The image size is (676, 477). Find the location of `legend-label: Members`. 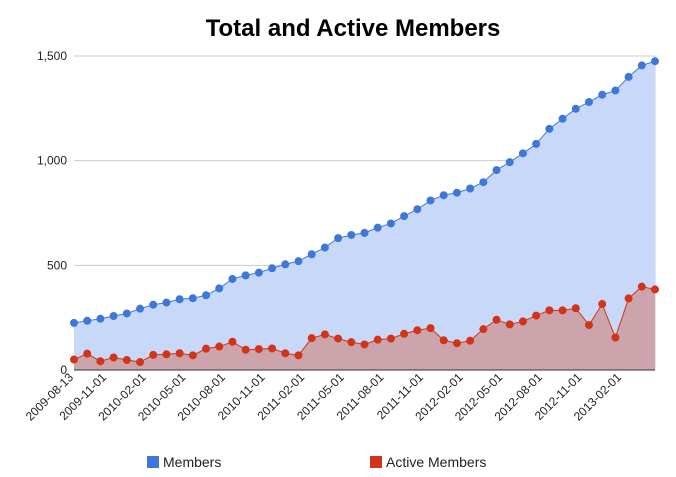

legend-label: Members is located at coordinates (192, 462).